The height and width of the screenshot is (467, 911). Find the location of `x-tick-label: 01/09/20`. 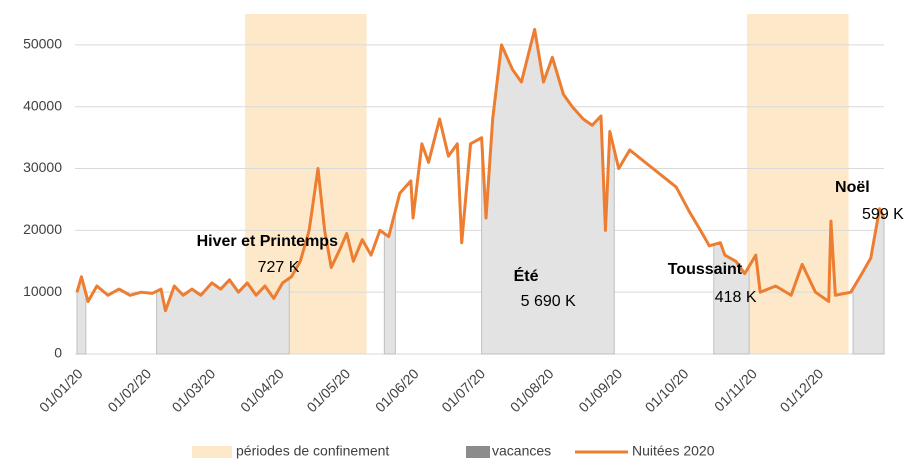

x-tick-label: 01/09/20 is located at coordinates (600, 390).